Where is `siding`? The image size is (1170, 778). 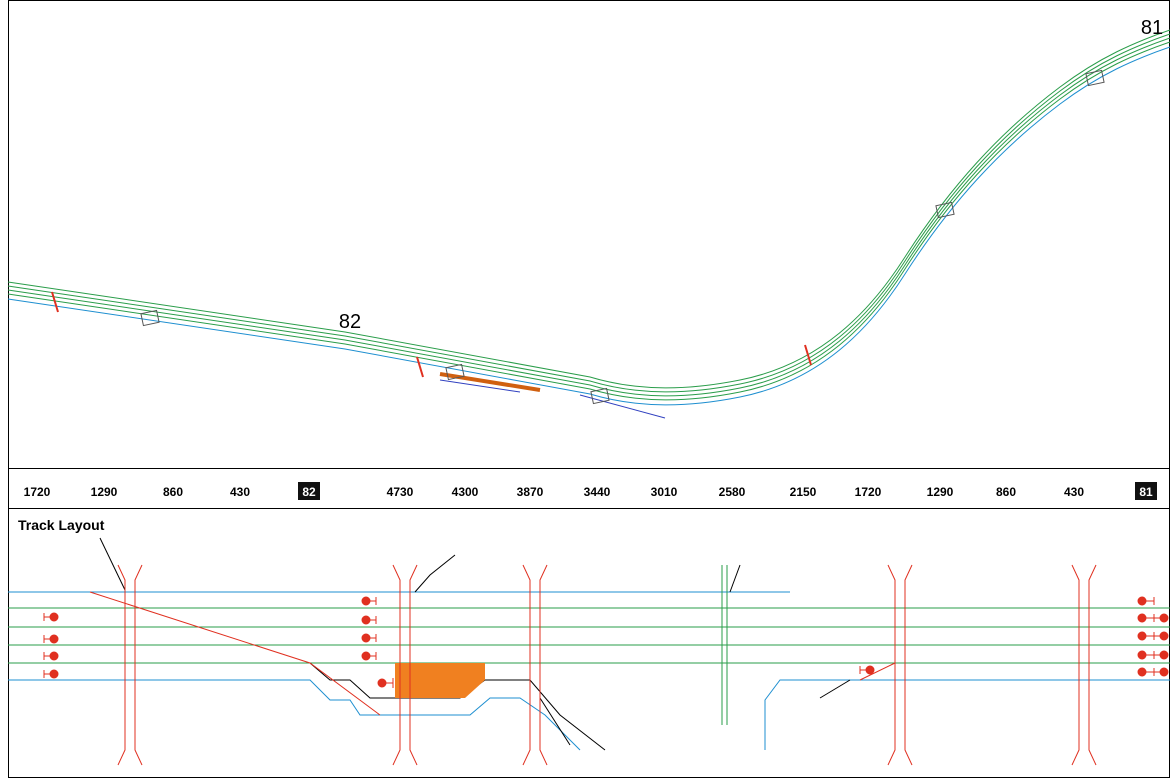 siding is located at coordinates (552, 399).